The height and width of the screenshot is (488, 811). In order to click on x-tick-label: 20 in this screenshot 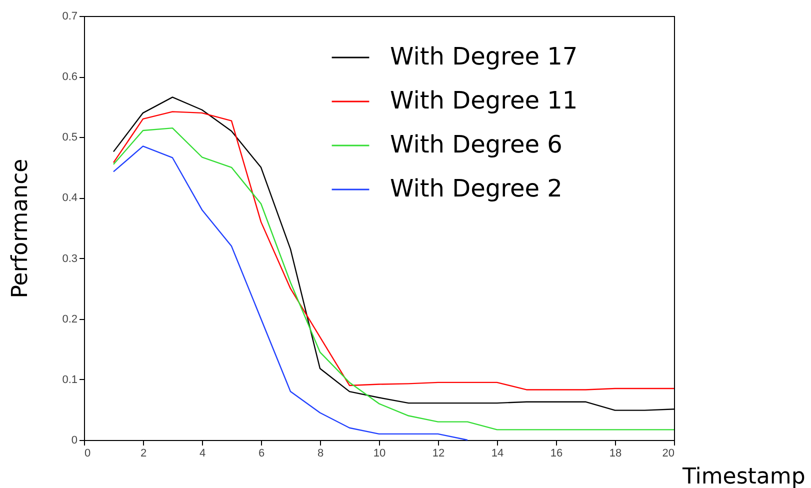, I will do `click(668, 454)`.